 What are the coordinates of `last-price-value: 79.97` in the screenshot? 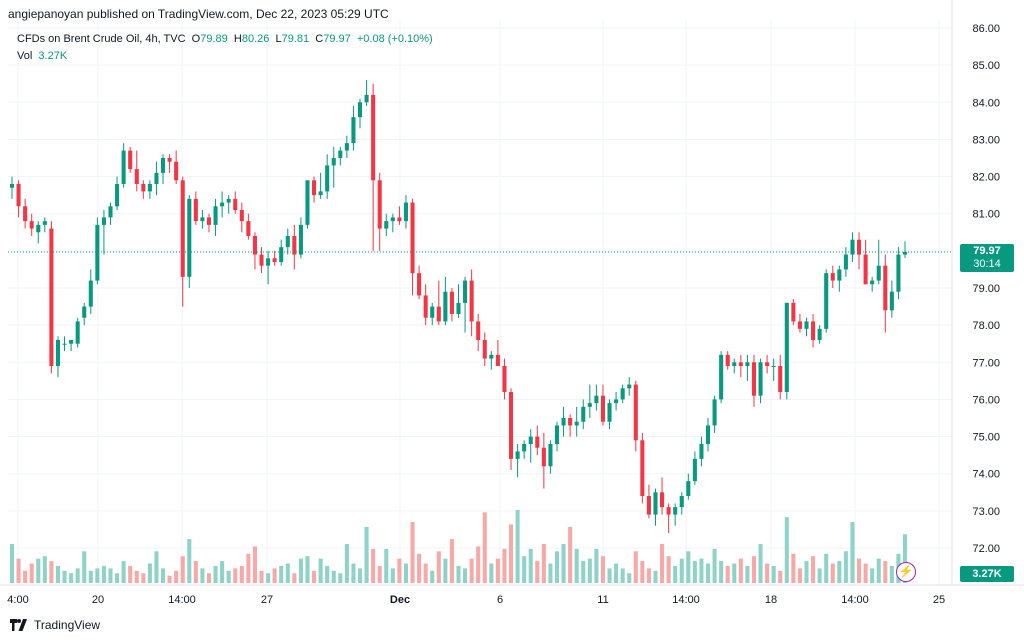 It's located at (987, 250).